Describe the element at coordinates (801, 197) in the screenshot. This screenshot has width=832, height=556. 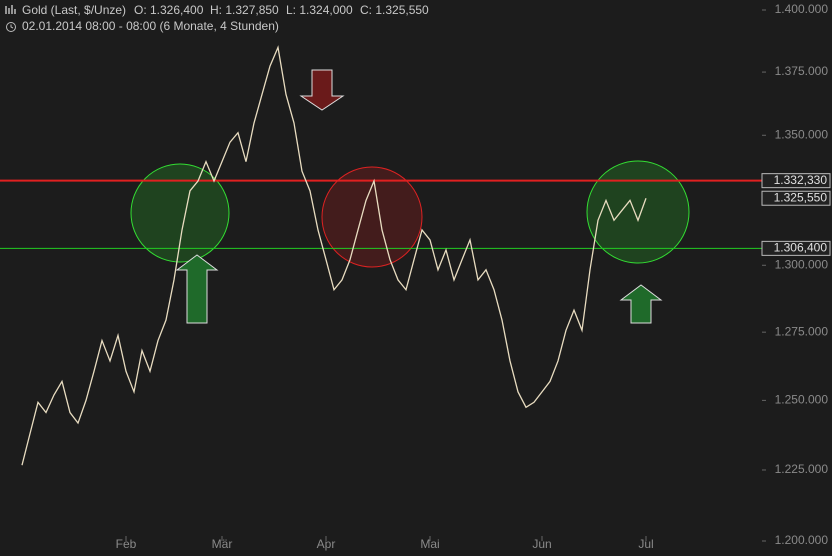
I see `level-label: 1.325,550` at that location.